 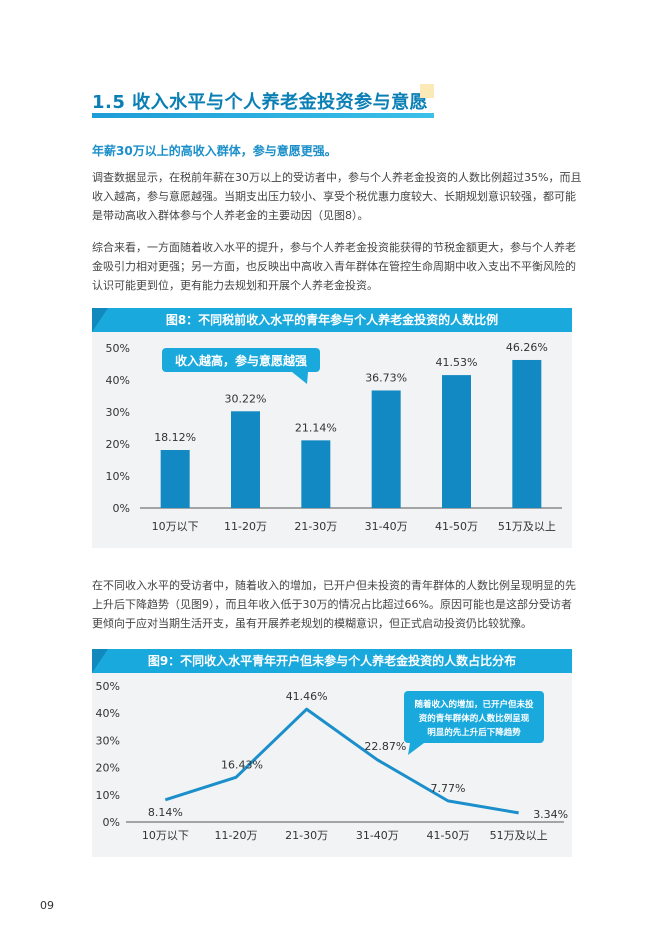 I want to click on section-title: 1.5 收入水平与个人养老金投资参与意愿, so click(x=260, y=102).